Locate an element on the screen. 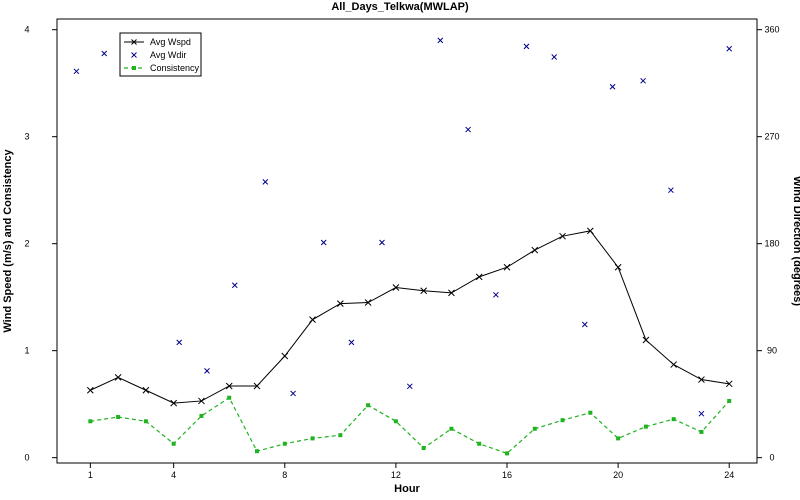 This screenshot has height=500, width=800. x-tick-label: 24 is located at coordinates (729, 475).